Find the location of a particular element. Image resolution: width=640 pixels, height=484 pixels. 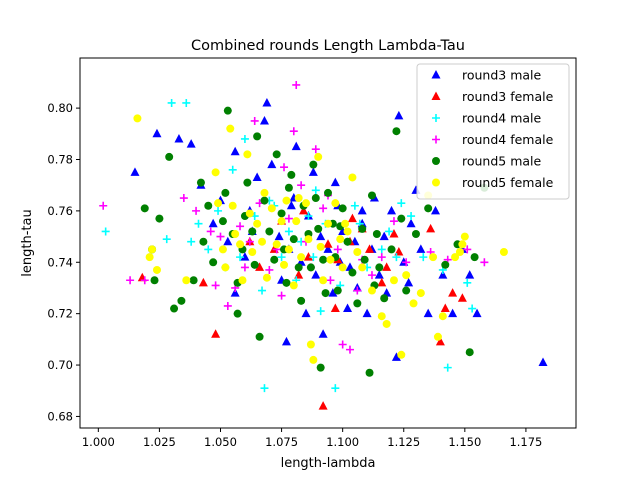

legend-label: round5 female is located at coordinates (508, 182).